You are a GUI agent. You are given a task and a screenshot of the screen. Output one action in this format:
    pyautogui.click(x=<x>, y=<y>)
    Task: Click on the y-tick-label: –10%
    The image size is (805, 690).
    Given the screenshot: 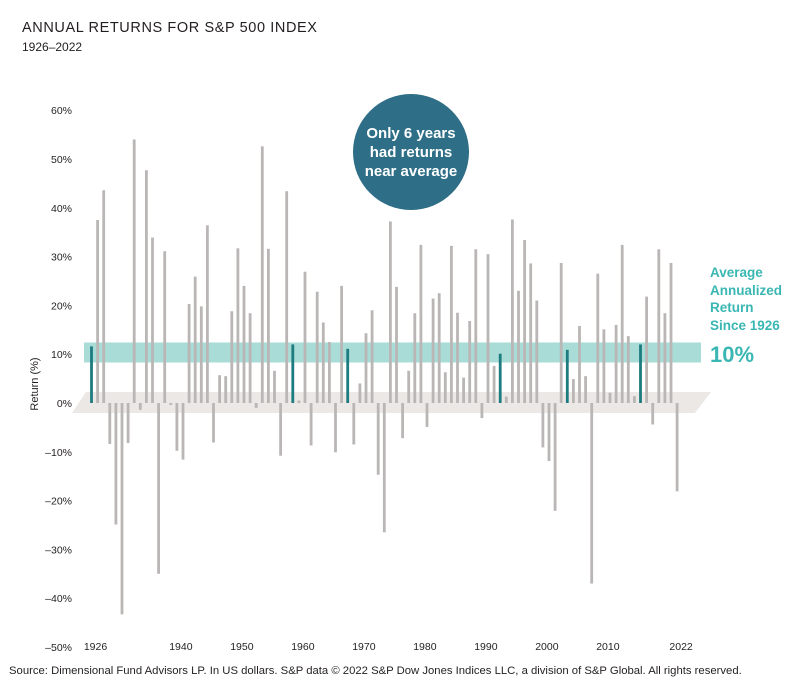 What is the action you would take?
    pyautogui.click(x=58, y=453)
    